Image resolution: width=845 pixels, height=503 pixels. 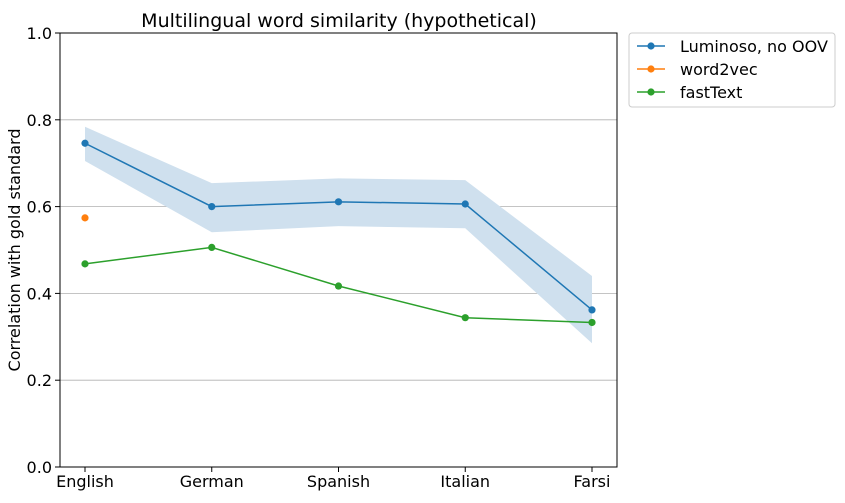 What do you see at coordinates (338, 481) in the screenshot?
I see `x-tick-label-spanish: Spanish` at bounding box center [338, 481].